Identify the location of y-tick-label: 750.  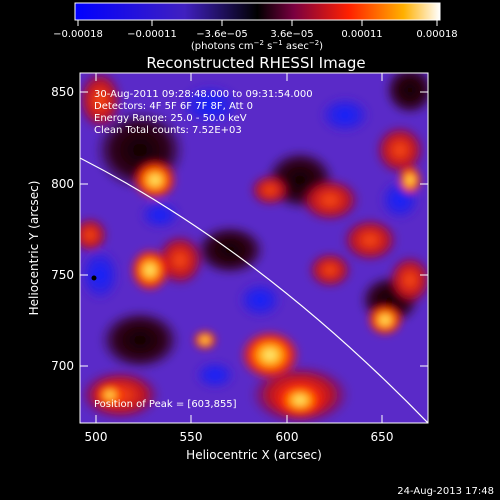
(62, 275).